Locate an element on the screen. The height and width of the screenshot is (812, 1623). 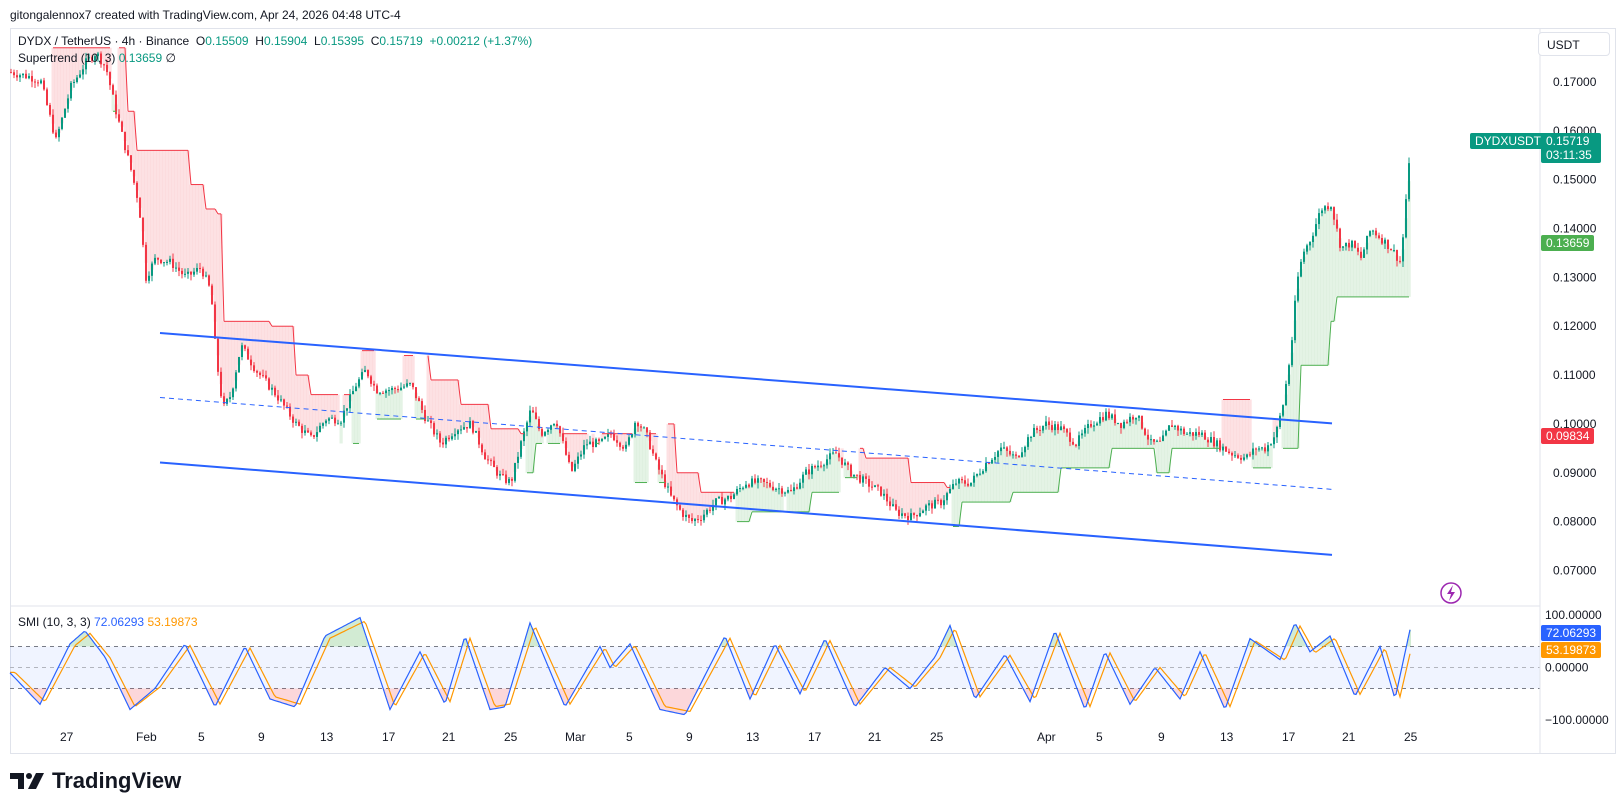
time-tick-label: 17 is located at coordinates (815, 737).